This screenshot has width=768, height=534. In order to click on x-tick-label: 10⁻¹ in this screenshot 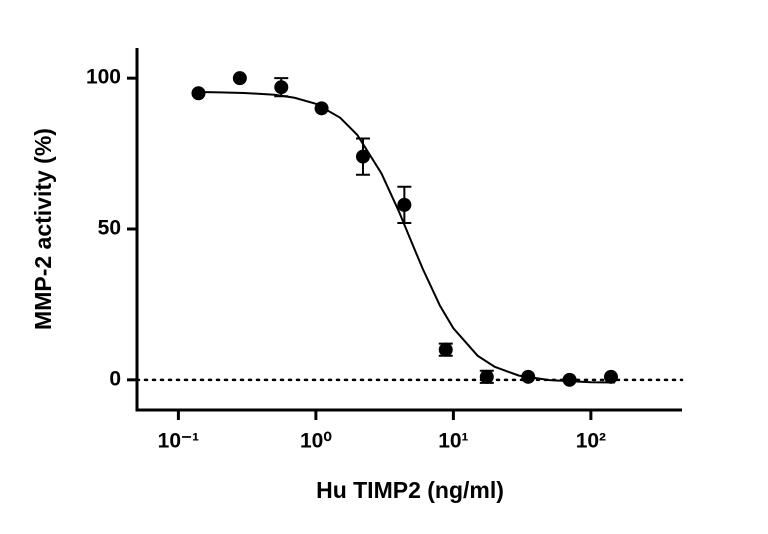, I will do `click(178, 441)`.